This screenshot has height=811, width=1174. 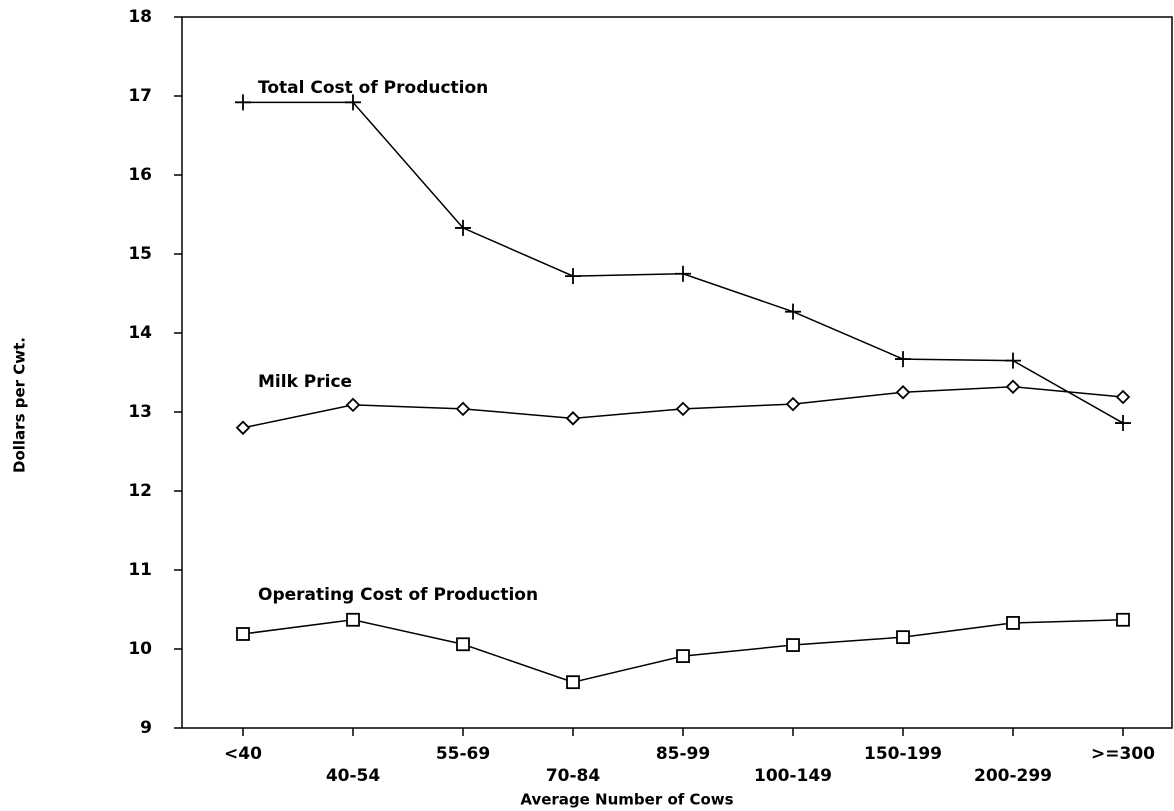 I want to click on y-tick-label: 12, so click(x=140, y=491).